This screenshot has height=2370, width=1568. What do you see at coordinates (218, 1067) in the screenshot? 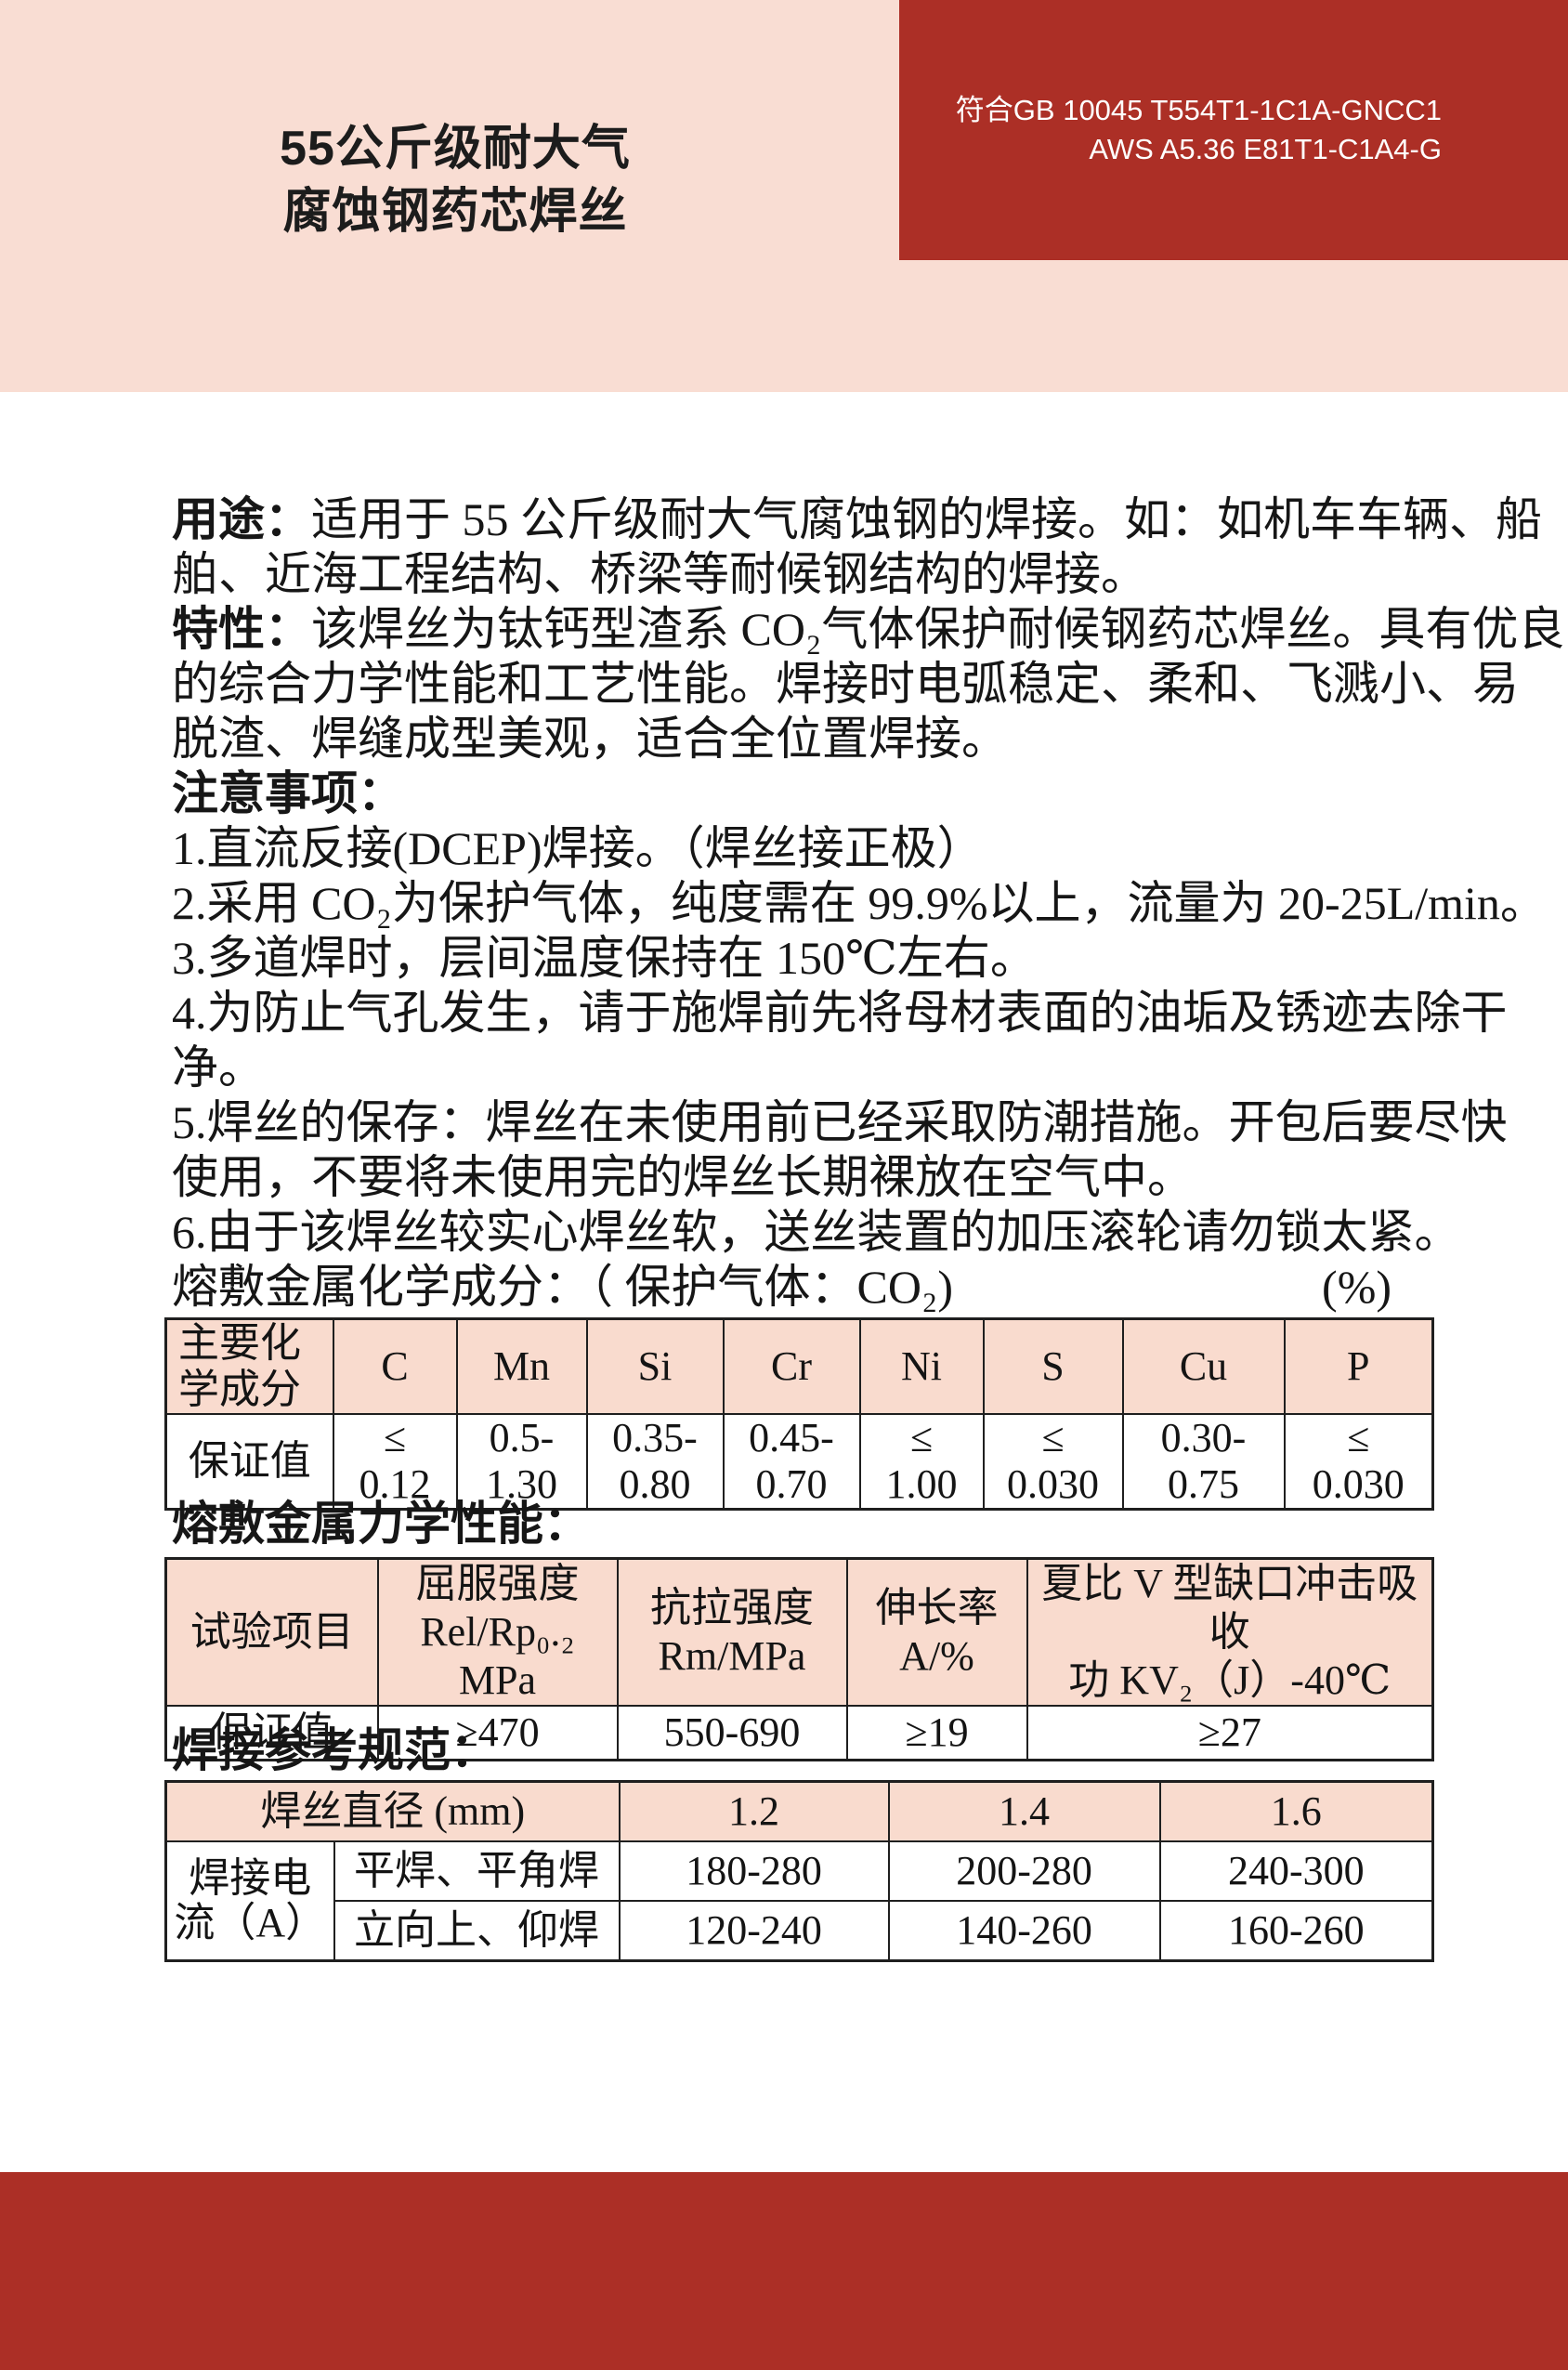
I see `body-line-text: 净。` at bounding box center [218, 1067].